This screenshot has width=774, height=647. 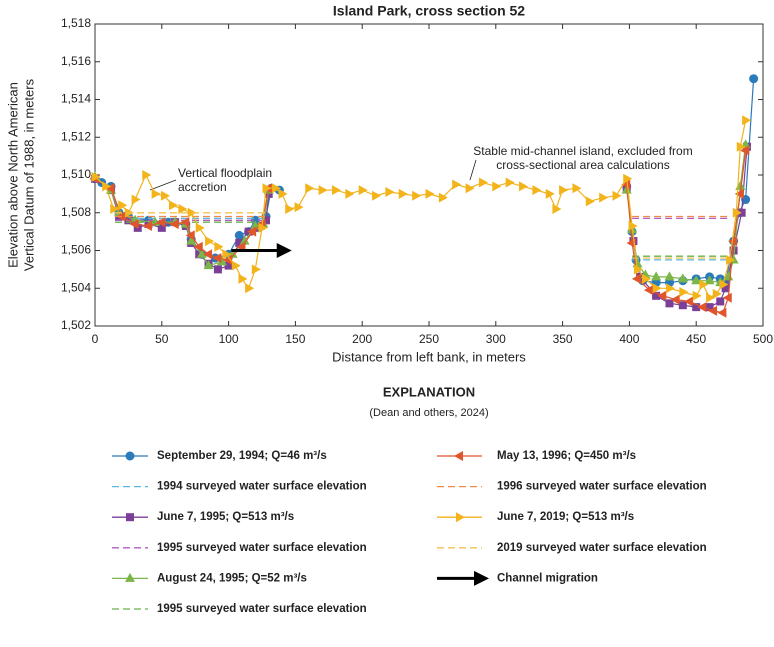 What do you see at coordinates (76, 287) in the screenshot?
I see `y-tick-label: 1,504` at bounding box center [76, 287].